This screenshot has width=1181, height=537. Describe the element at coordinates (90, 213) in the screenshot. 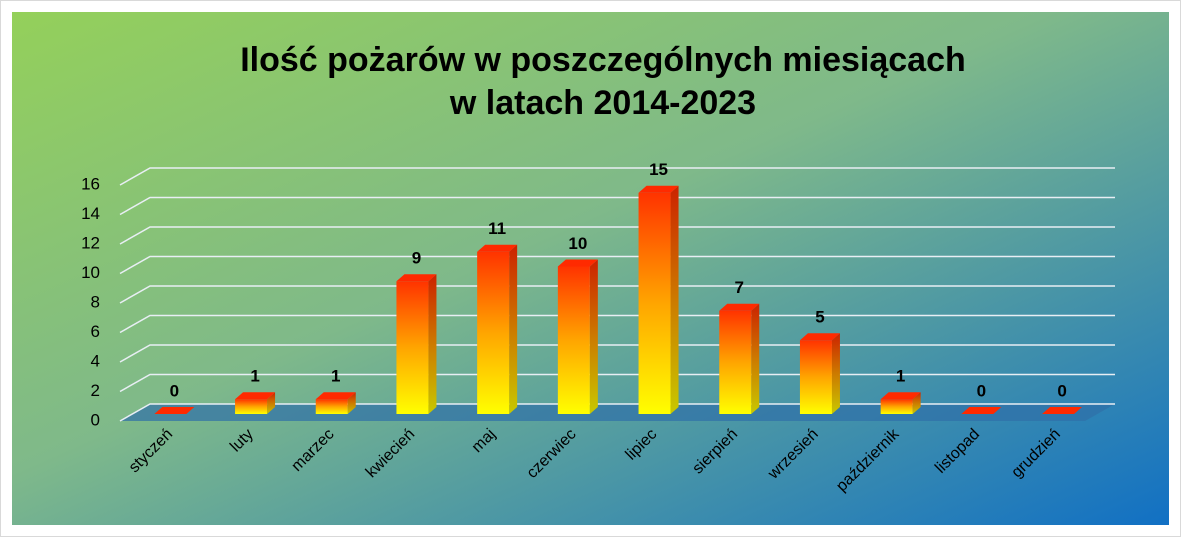

I see `y-tick-label: 14` at that location.